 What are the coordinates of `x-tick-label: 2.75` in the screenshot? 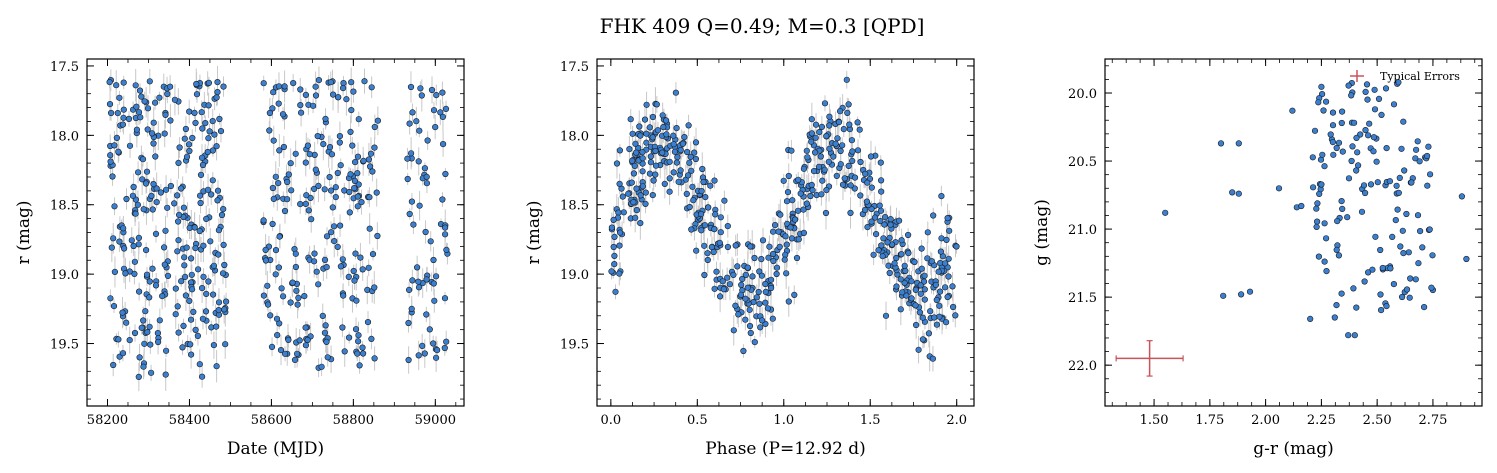 It's located at (1432, 420).